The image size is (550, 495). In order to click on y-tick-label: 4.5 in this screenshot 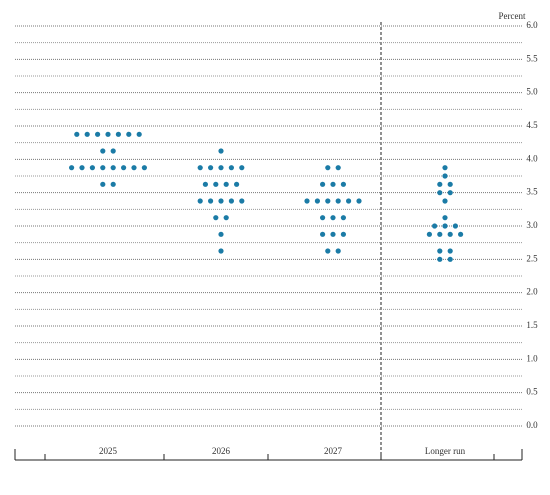, I will do `click(532, 125)`.